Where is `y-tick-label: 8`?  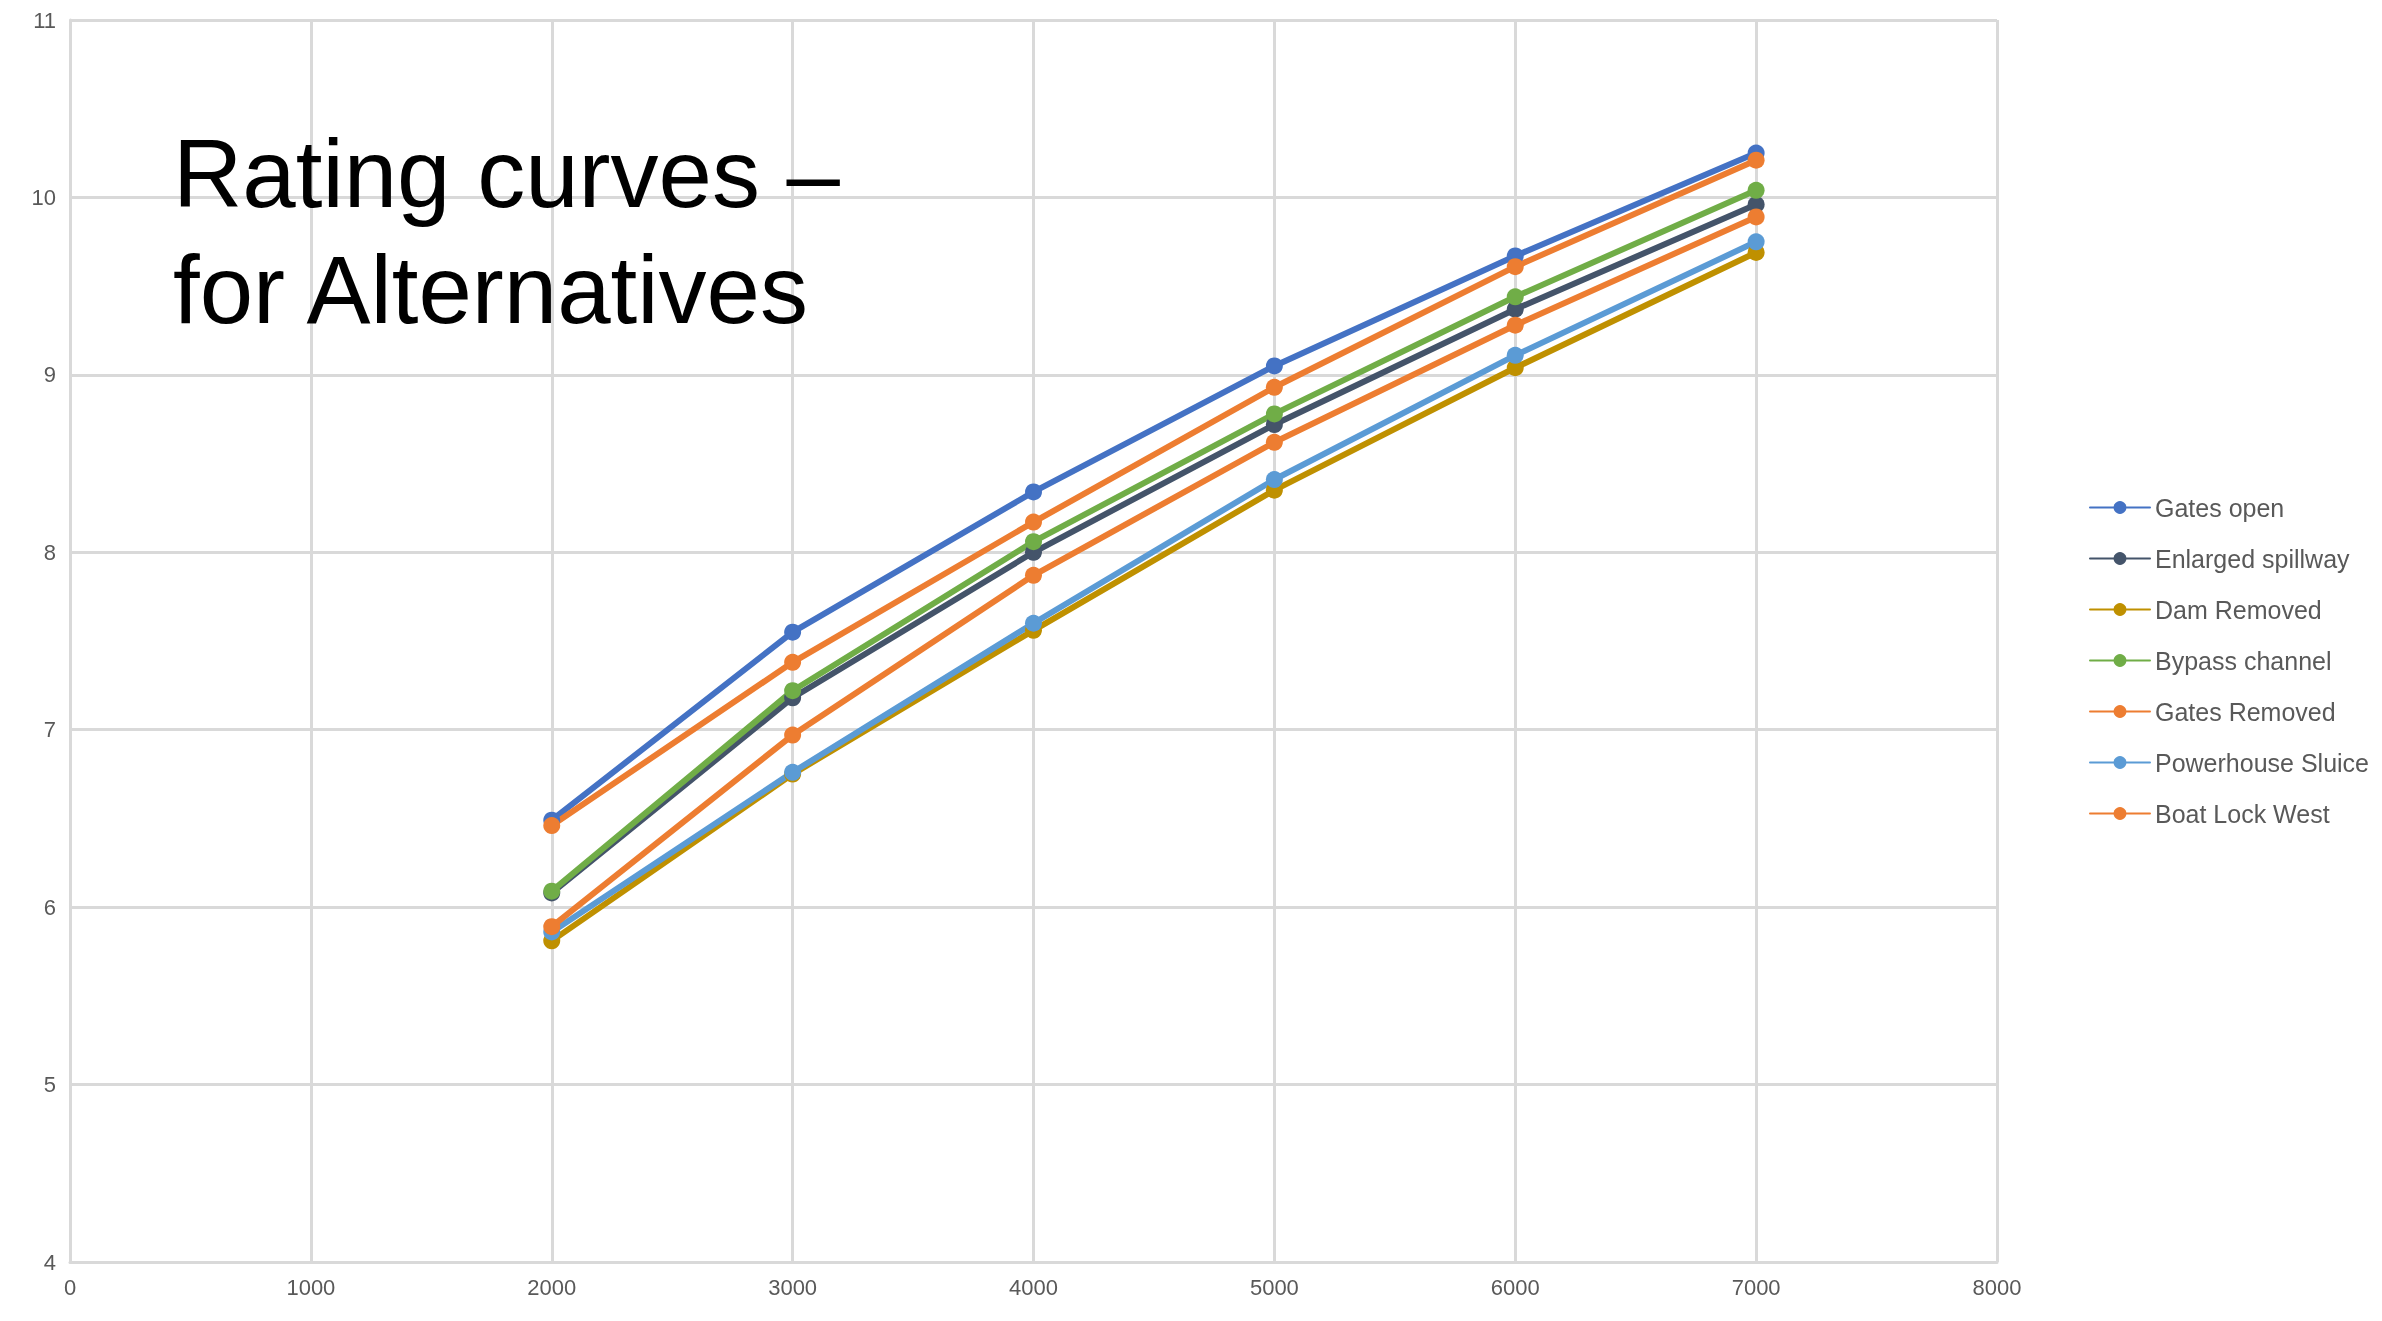 y-tick-label: 8 is located at coordinates (49, 552).